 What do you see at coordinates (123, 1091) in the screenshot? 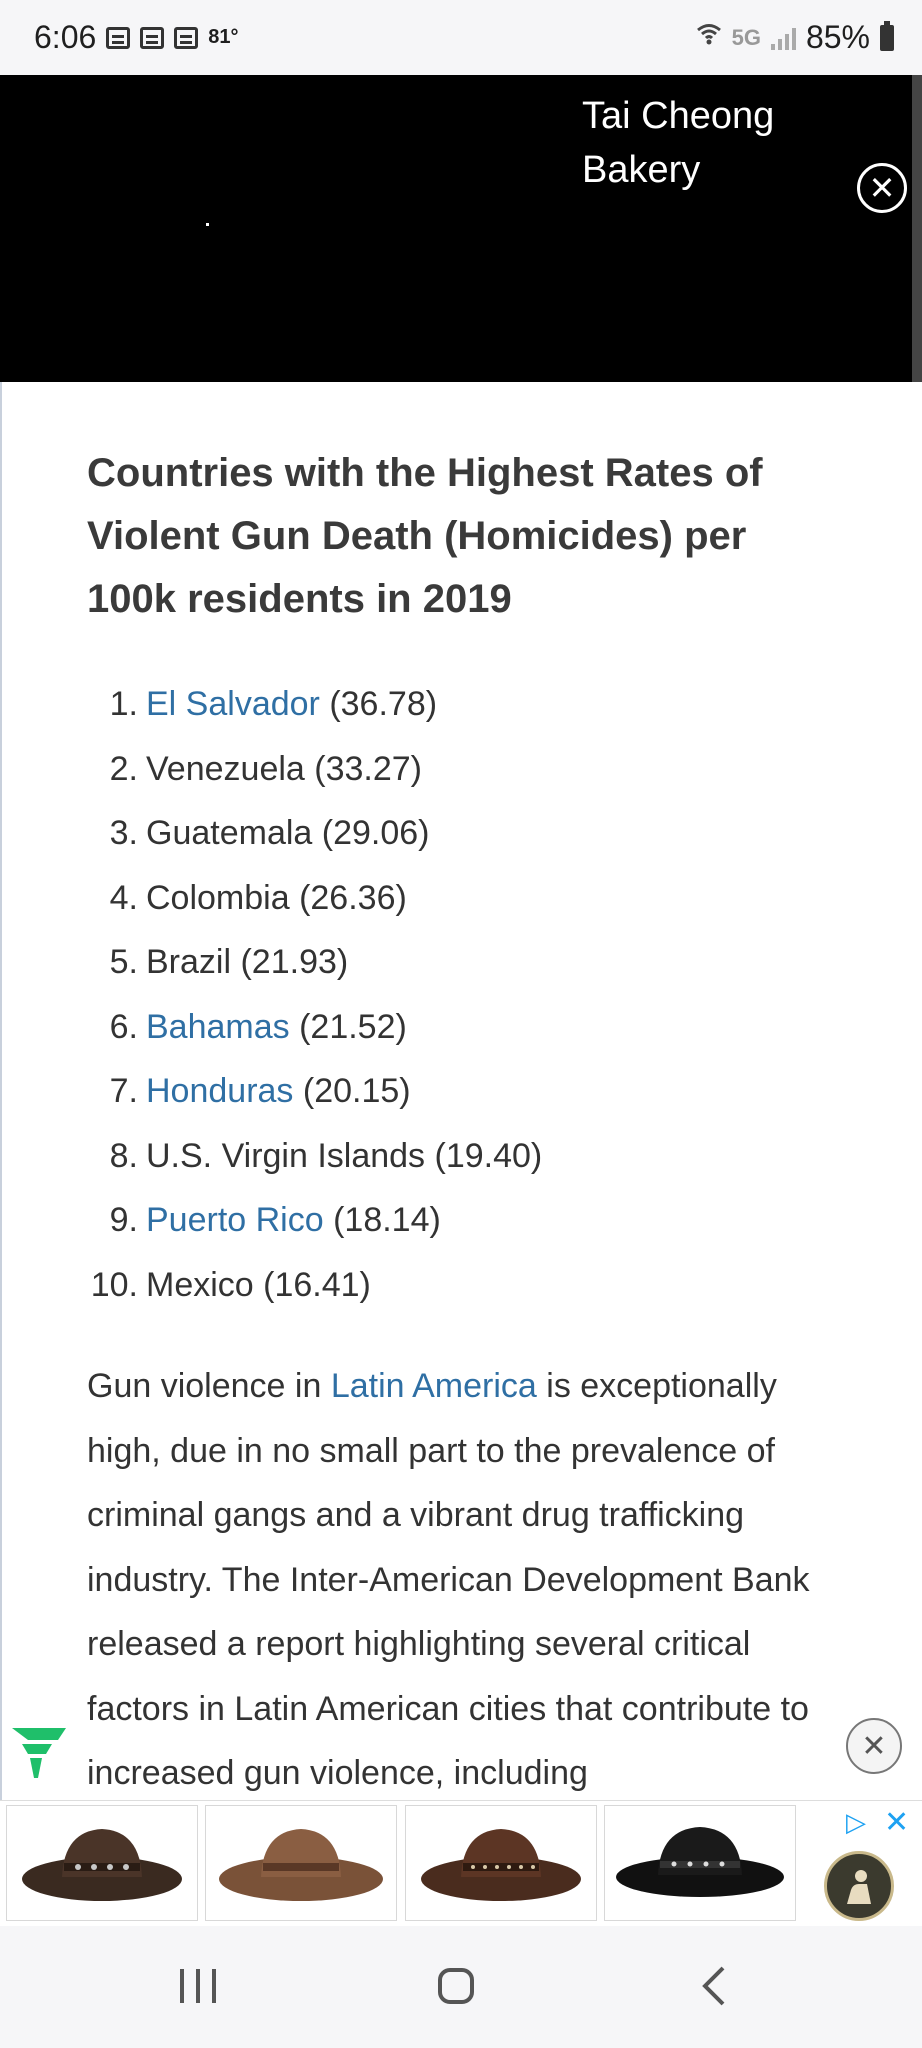
I see `list-number: 7.` at bounding box center [123, 1091].